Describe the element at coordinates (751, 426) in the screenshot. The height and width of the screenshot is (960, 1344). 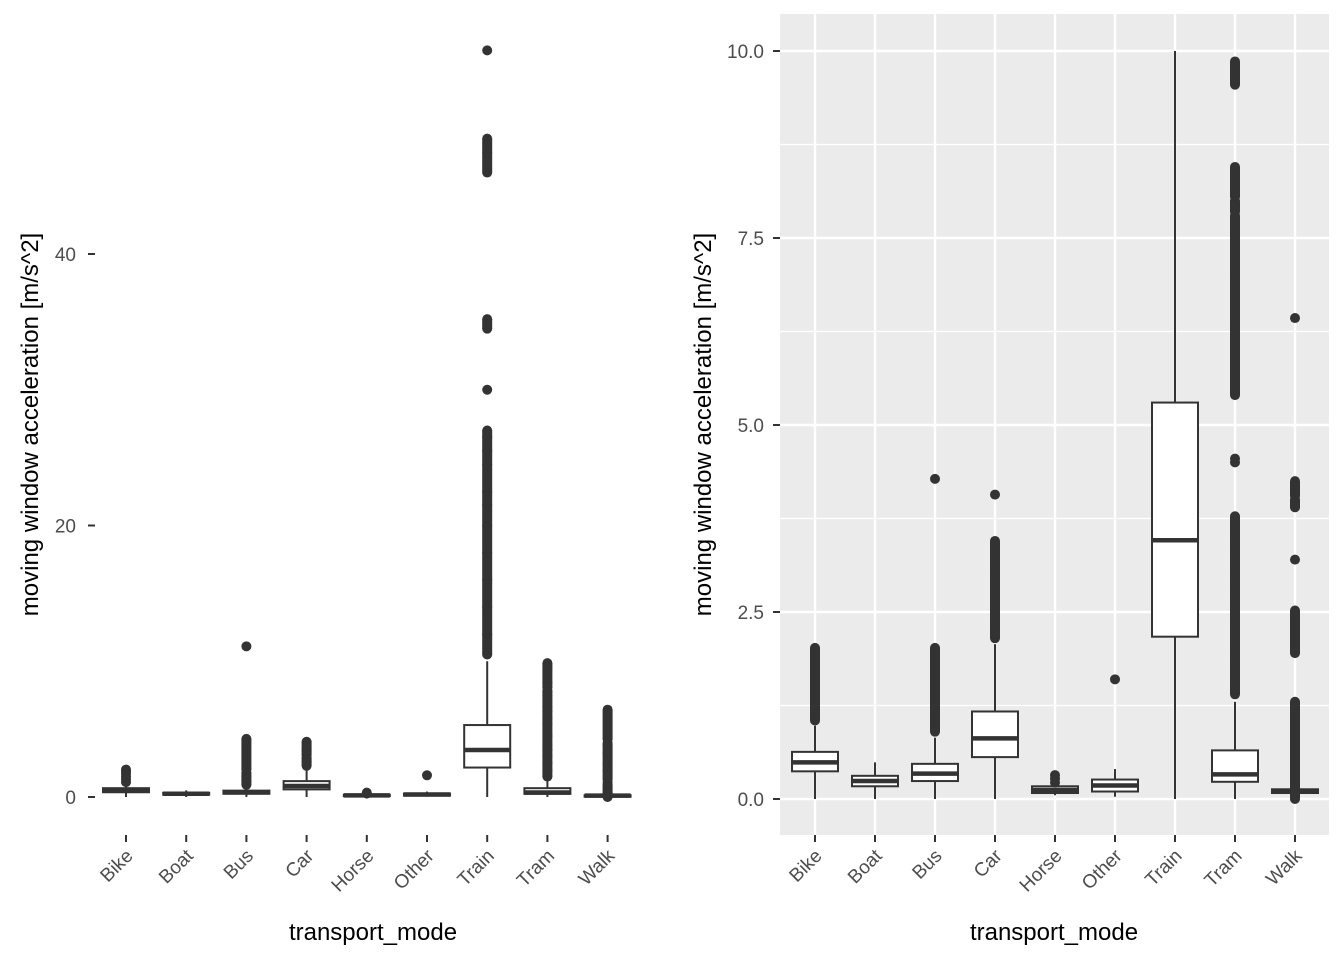
I see `y-tick-label: 5.0` at that location.